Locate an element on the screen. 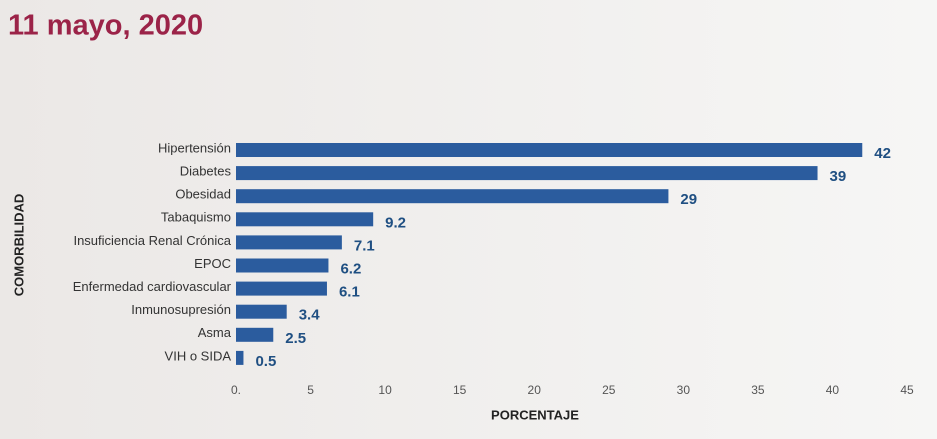 Image resolution: width=937 pixels, height=439 pixels. y-tick-label: Hipertensión is located at coordinates (194, 147).